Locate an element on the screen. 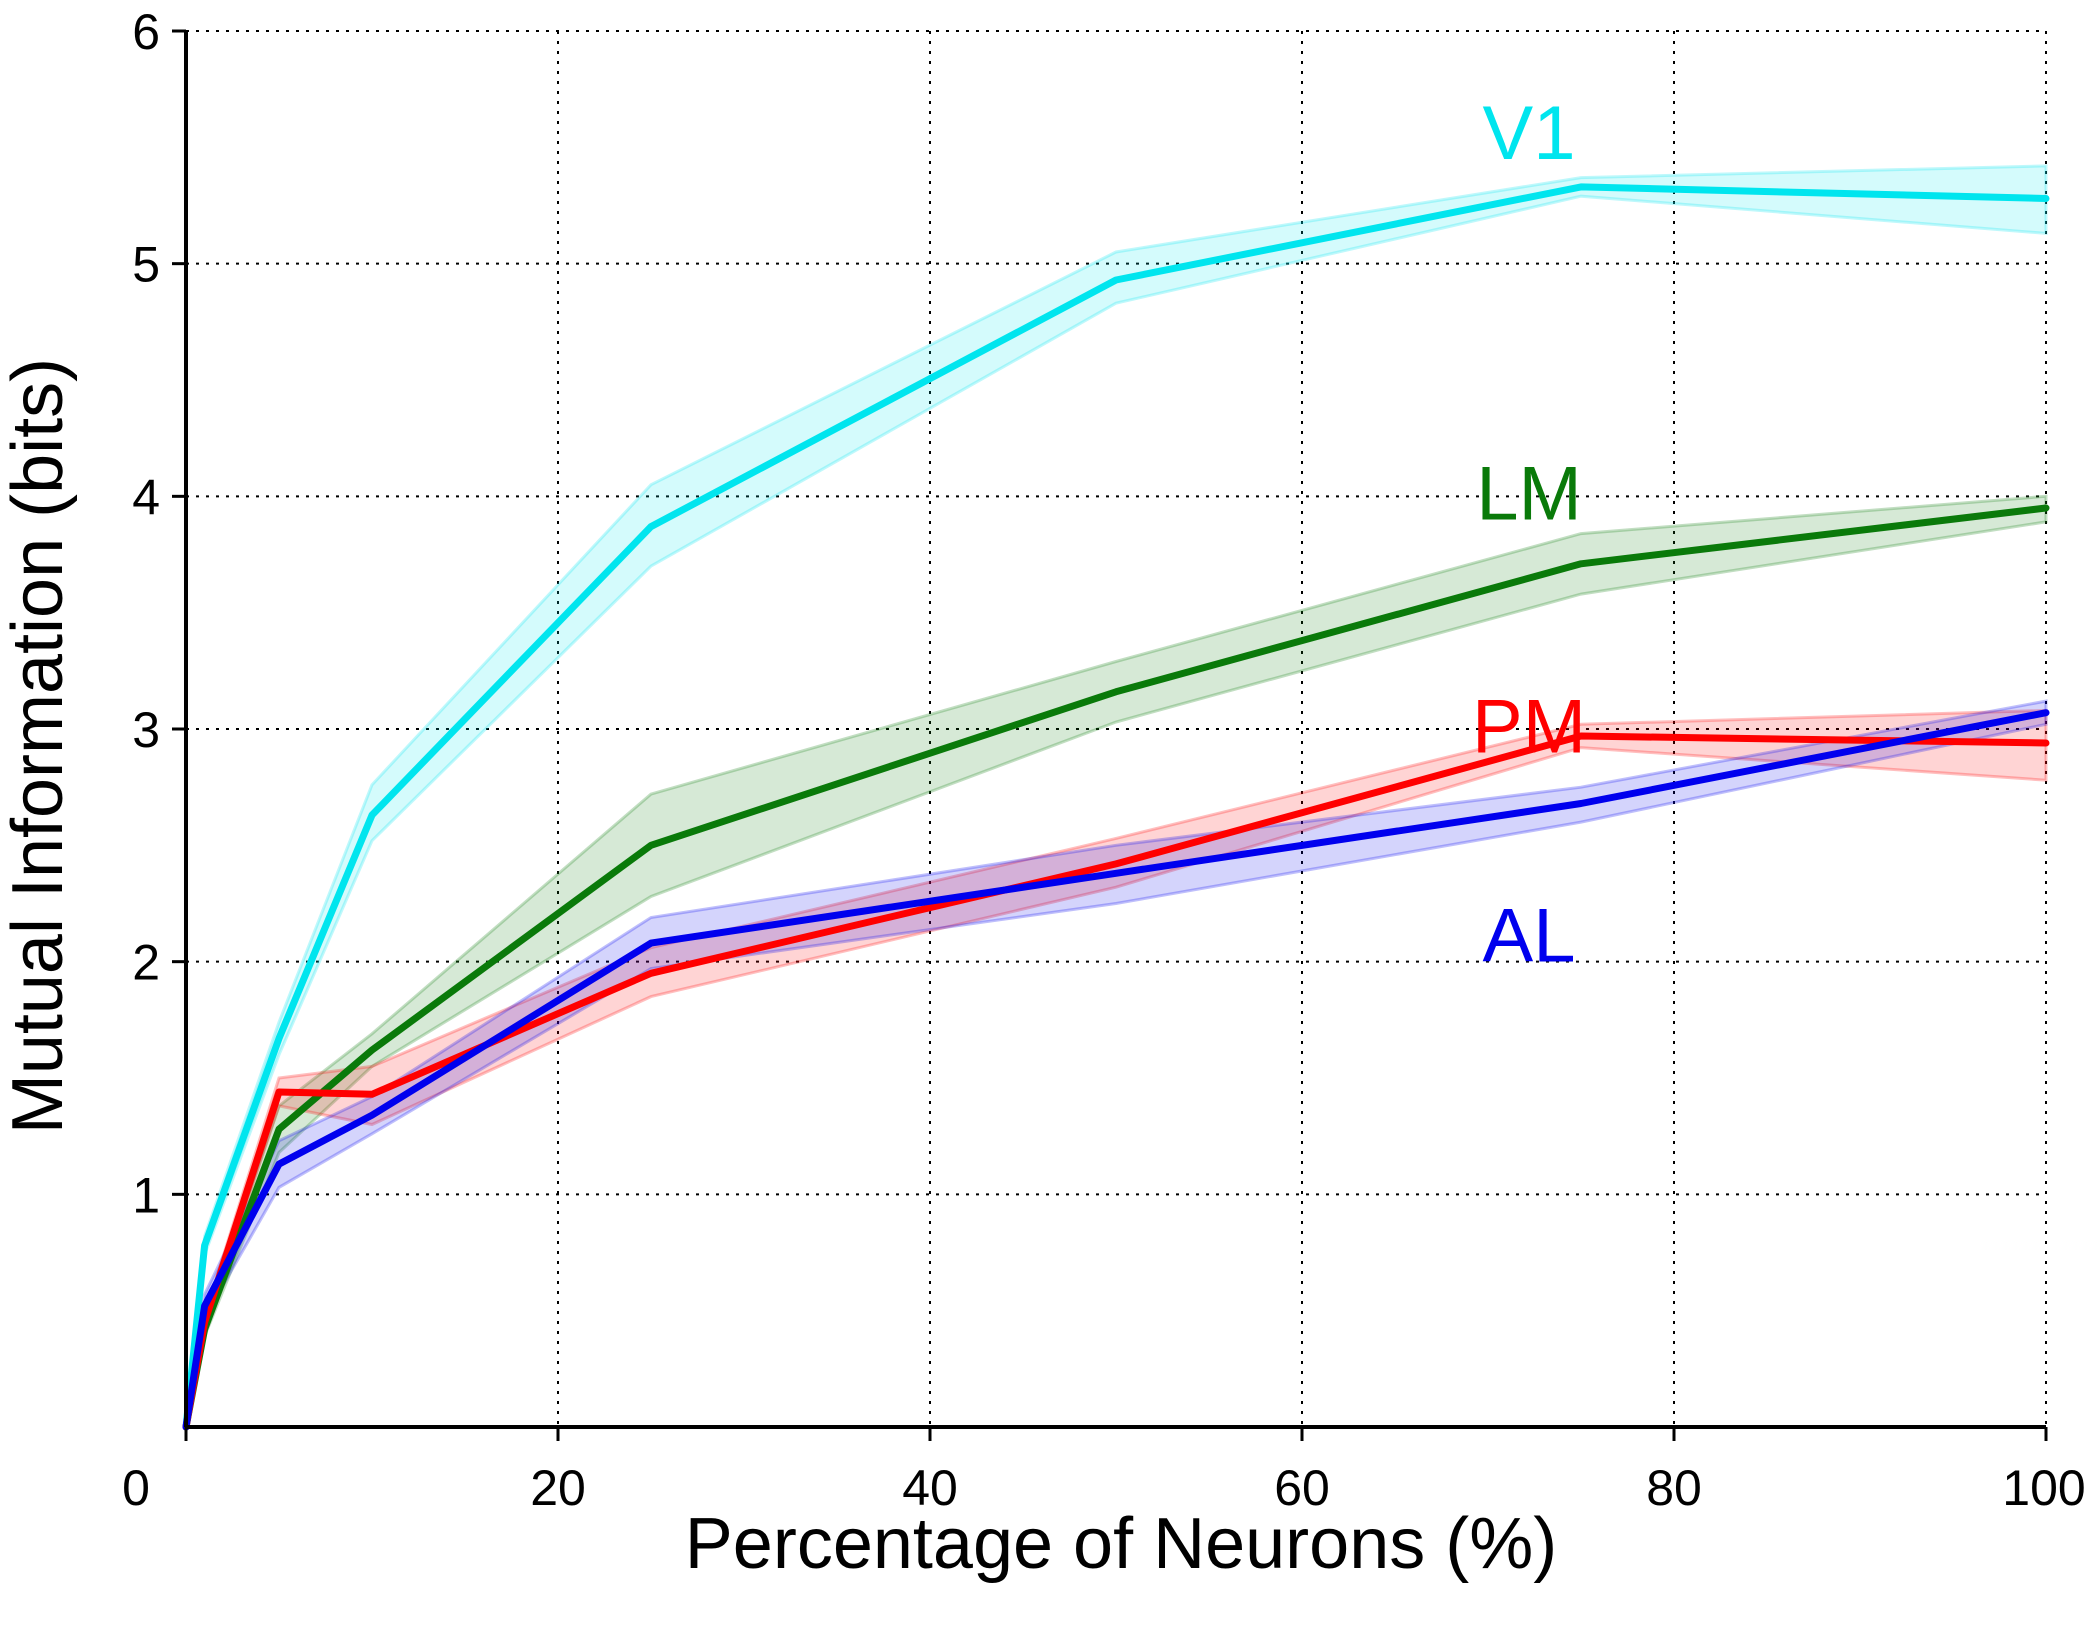 The height and width of the screenshot is (1641, 2093). series-label-lm: LM is located at coordinates (1529, 494).